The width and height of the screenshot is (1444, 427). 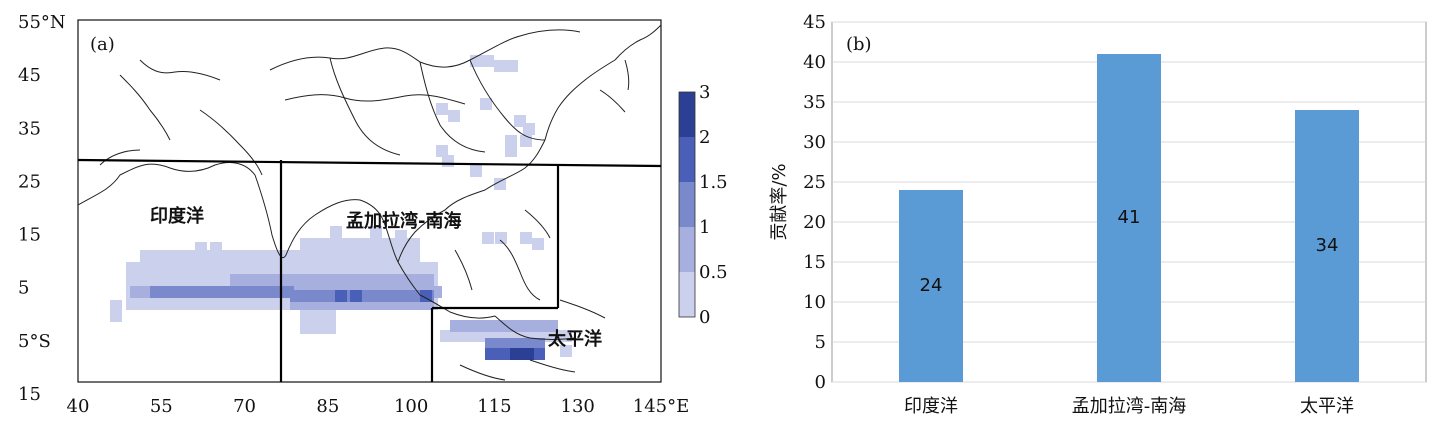 What do you see at coordinates (1129, 217) in the screenshot?
I see `bar-value-label: 41` at bounding box center [1129, 217].